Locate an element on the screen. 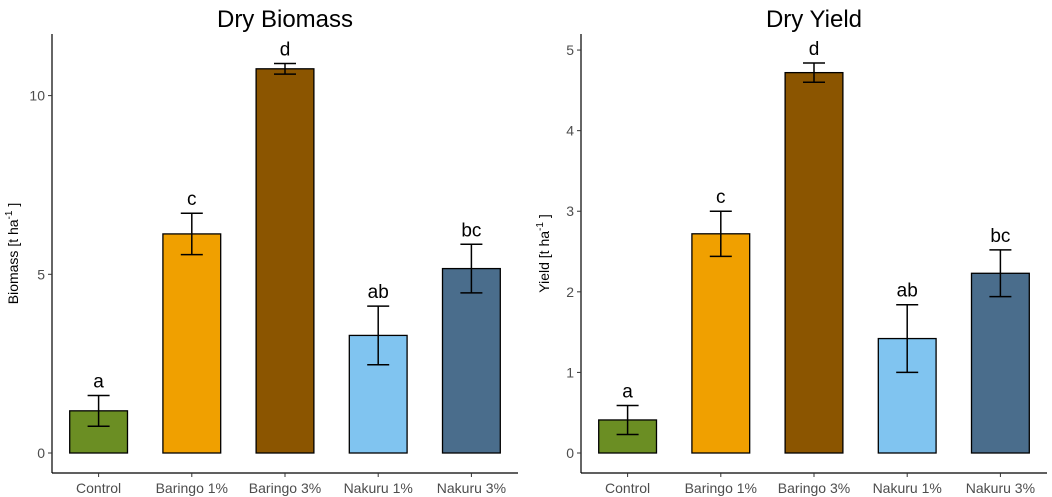 The height and width of the screenshot is (497, 1052). y-tick-label: 4 is located at coordinates (570, 131).